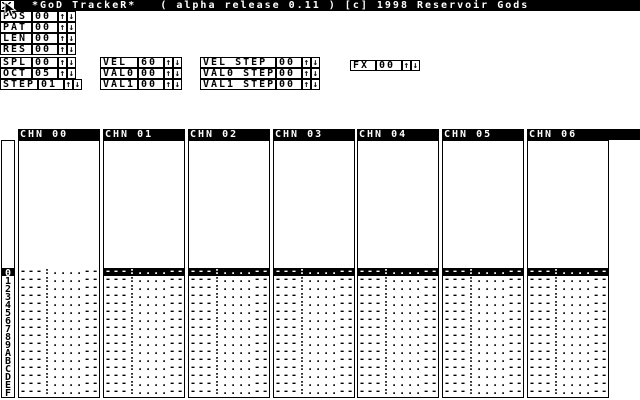 The width and height of the screenshot is (640, 400). Describe the element at coordinates (315, 84) in the screenshot. I see `val1-step-down-button: ↓` at that location.